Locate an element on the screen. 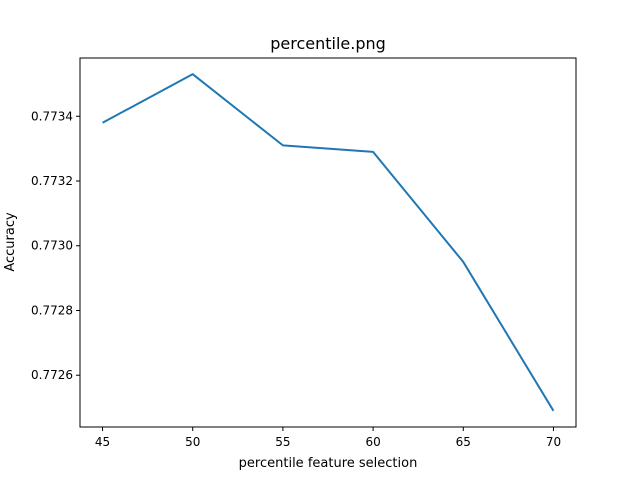 This screenshot has height=480, width=640. y-axis: 0.7726 0.7728 0.7730 0.7732 0.7734 is located at coordinates (55, 245).